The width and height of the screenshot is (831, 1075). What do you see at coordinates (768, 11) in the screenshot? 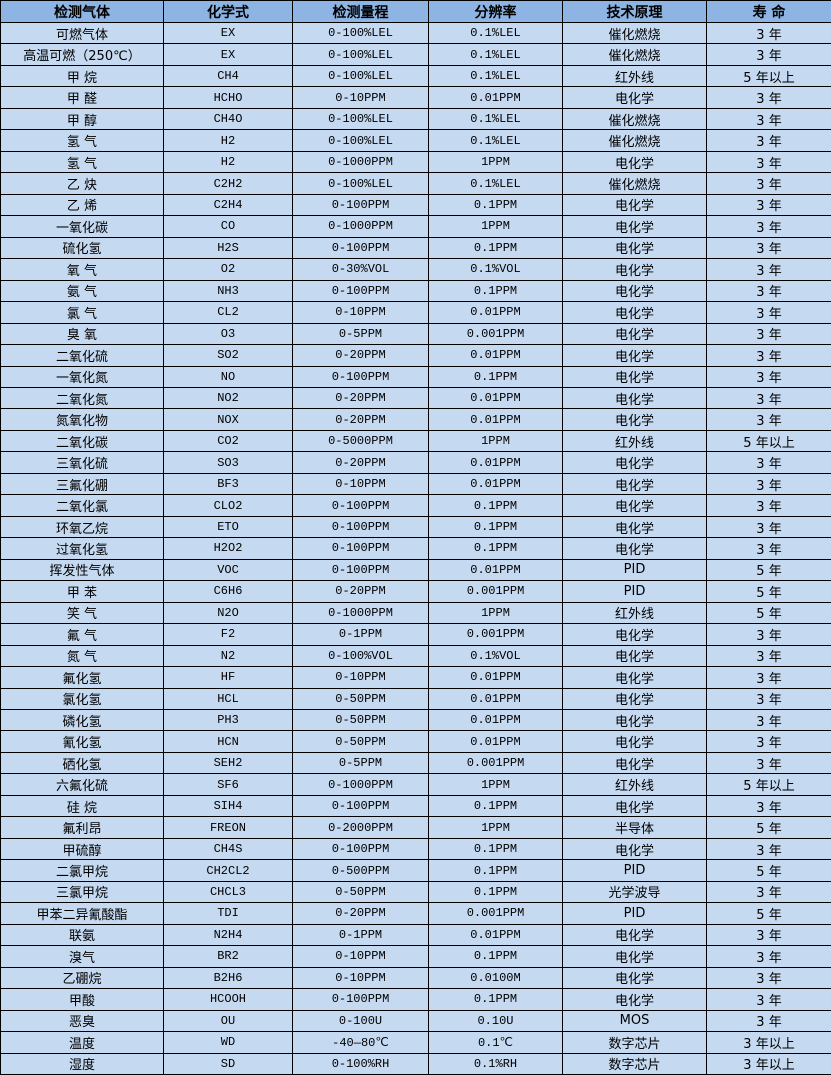
I see `header-lifespan: 寿 命` at bounding box center [768, 11].